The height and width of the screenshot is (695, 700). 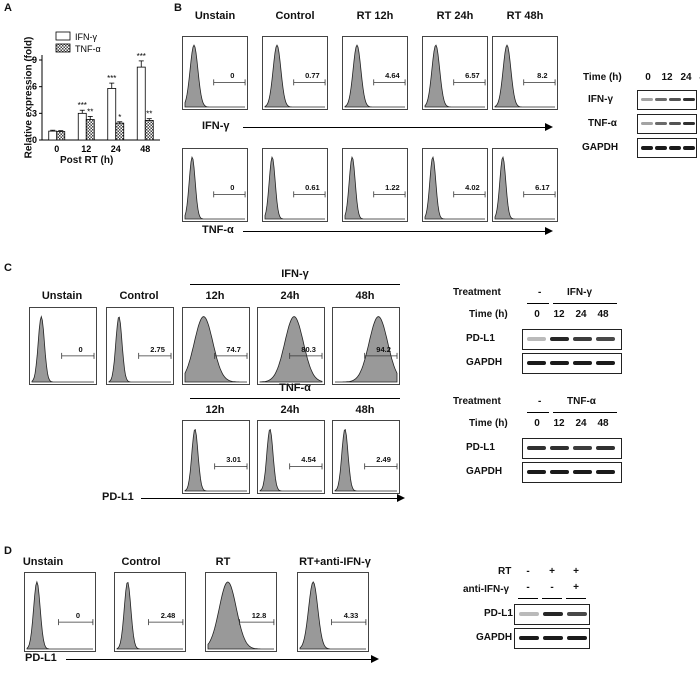 I want to click on c-blot2-time: 12, so click(x=559, y=423).